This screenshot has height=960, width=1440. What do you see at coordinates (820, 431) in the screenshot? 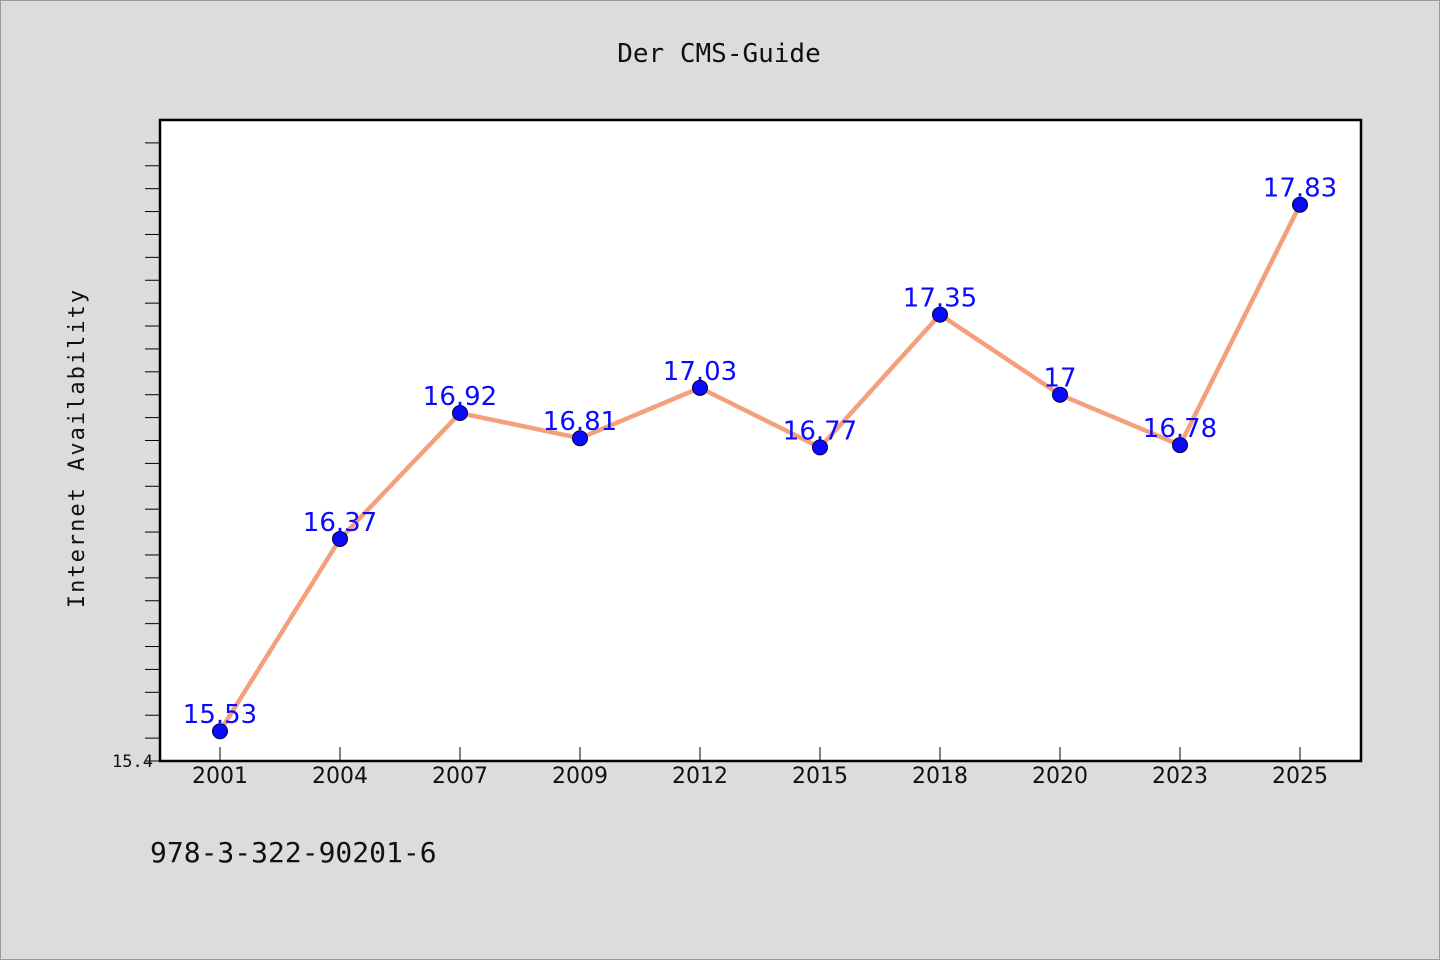
I see `data-label: 16.77` at bounding box center [820, 431].